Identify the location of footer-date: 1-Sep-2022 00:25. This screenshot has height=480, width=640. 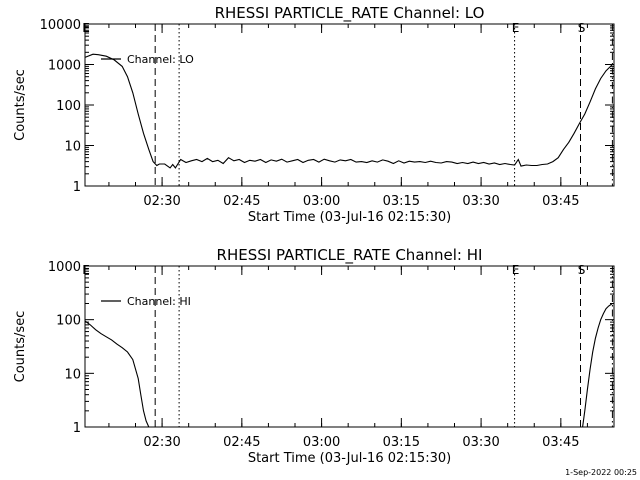
(601, 472).